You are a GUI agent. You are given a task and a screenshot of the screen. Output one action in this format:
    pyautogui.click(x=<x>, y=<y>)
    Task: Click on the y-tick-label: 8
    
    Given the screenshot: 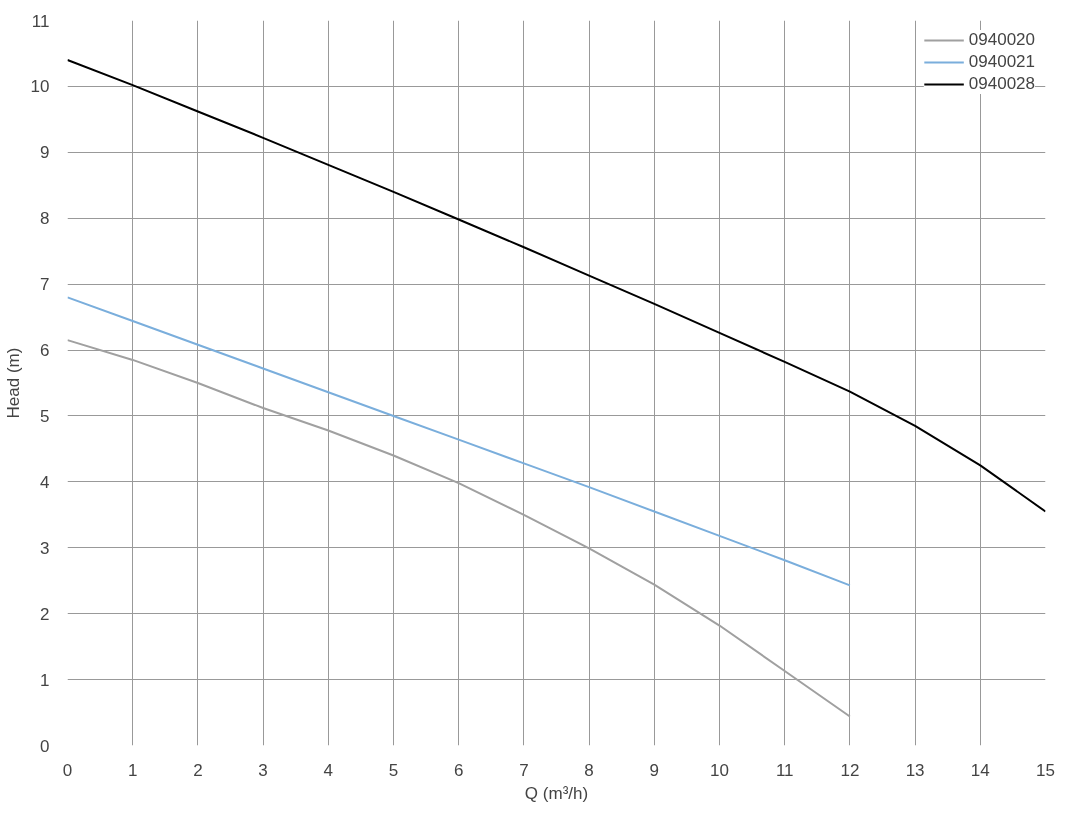 What is the action you would take?
    pyautogui.click(x=45, y=219)
    